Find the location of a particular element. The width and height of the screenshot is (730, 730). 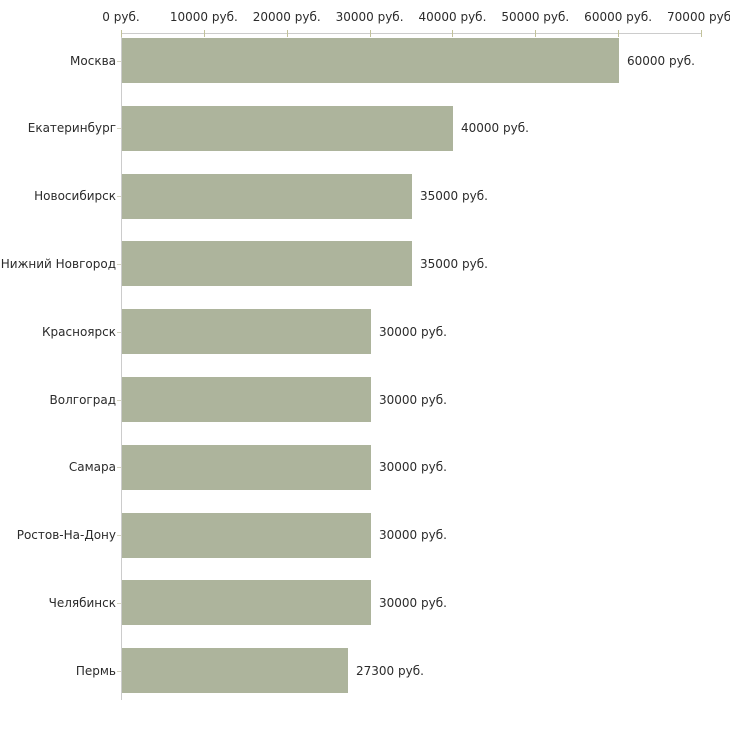

category-label: Самара is located at coordinates (92, 467).